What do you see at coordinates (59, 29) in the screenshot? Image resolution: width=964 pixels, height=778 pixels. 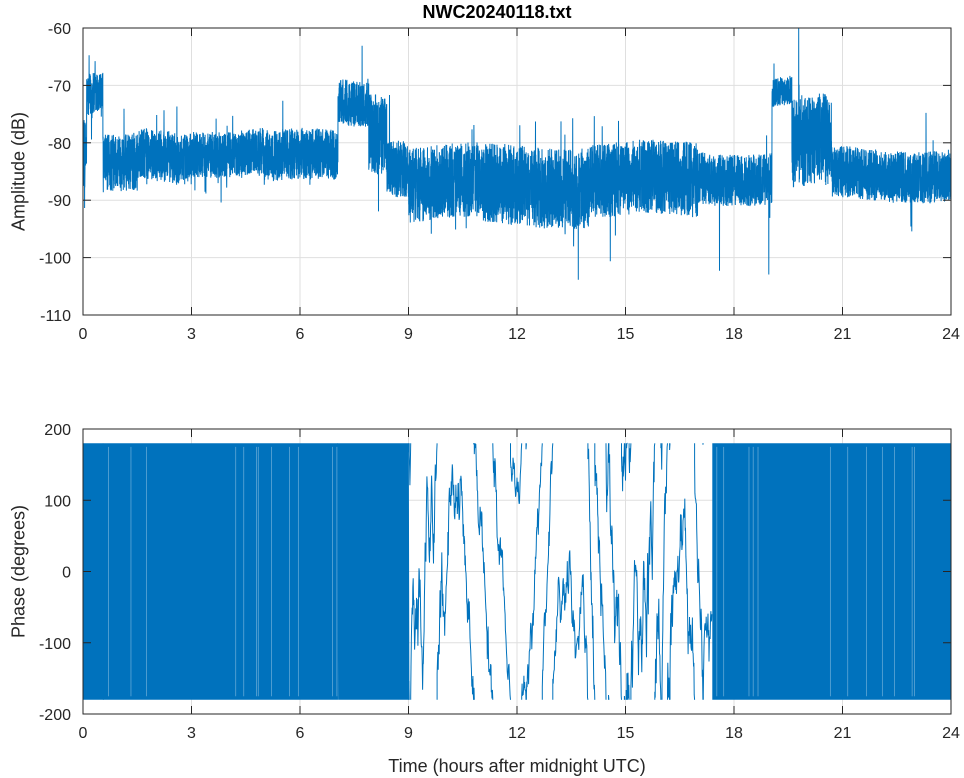 I see `y-tick-label: -60` at bounding box center [59, 29].